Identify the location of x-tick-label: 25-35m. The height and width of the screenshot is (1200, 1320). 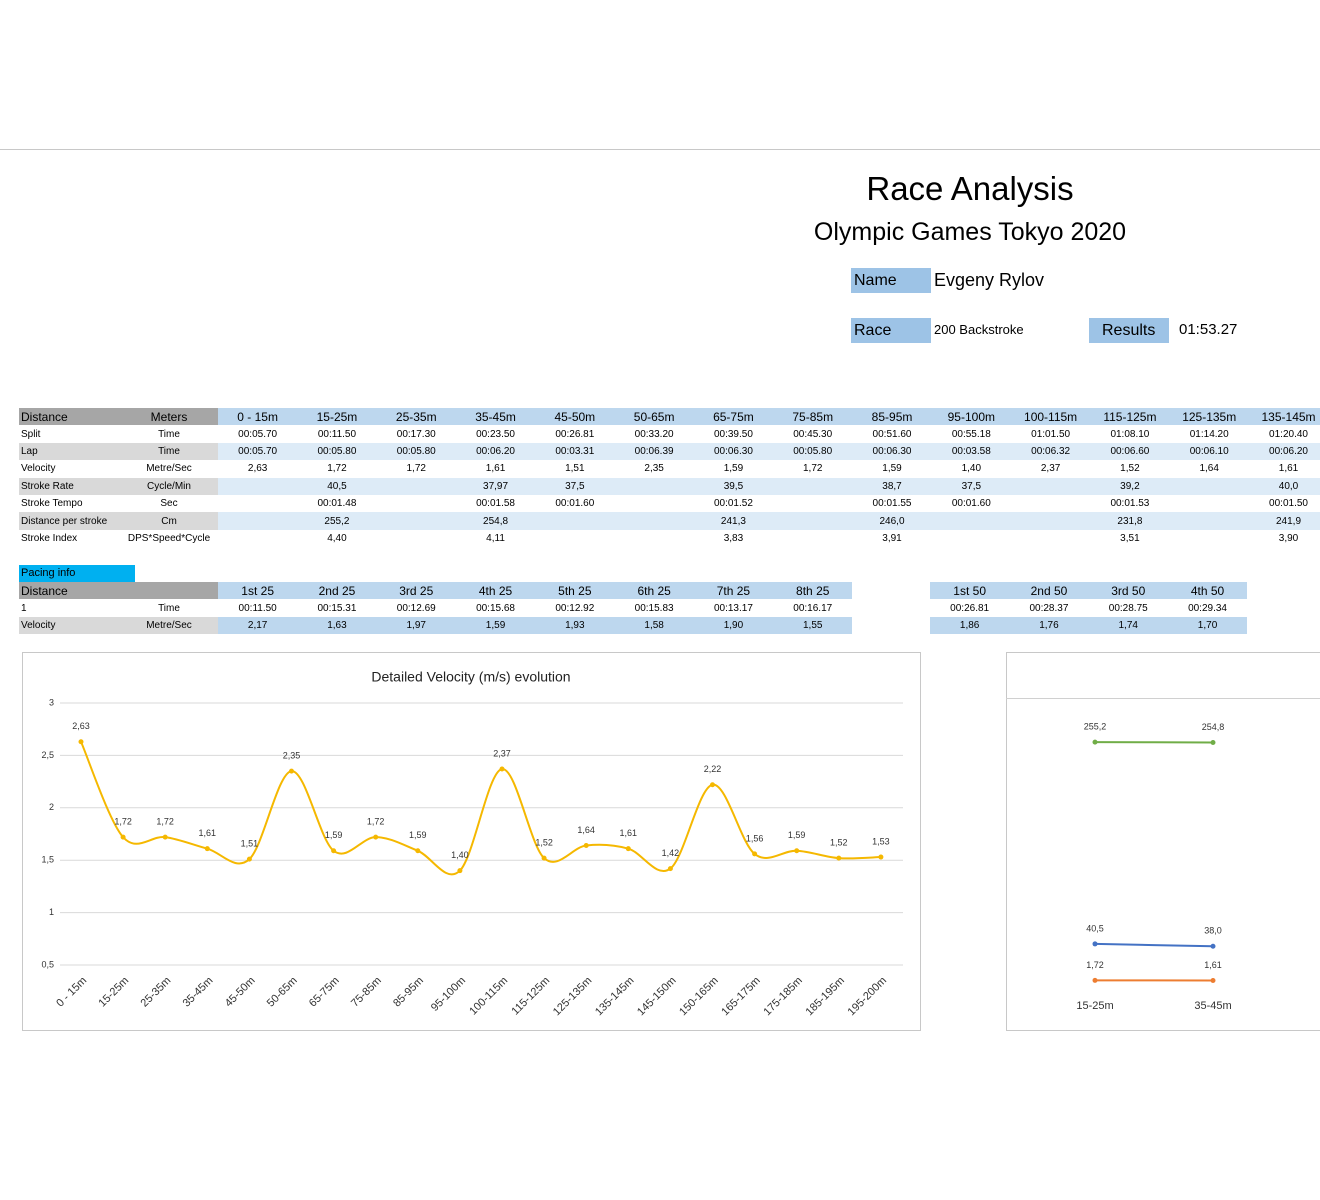
(156, 992).